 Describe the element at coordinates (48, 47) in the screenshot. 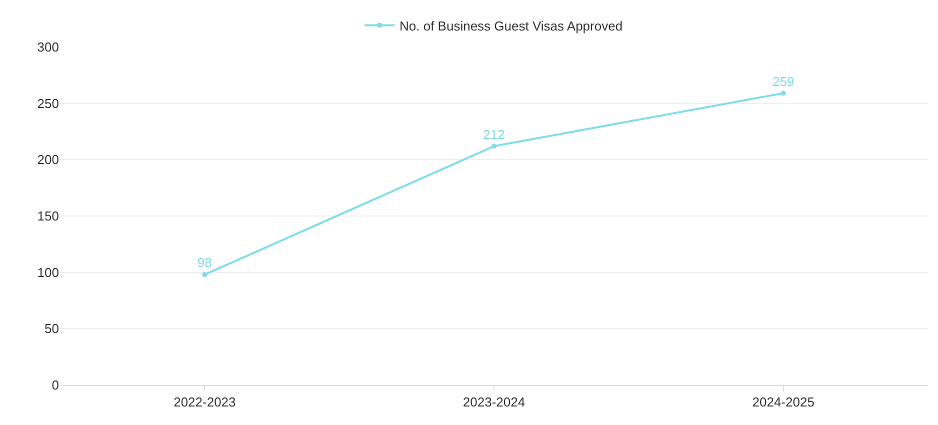

I see `y-tick-label: 300` at that location.